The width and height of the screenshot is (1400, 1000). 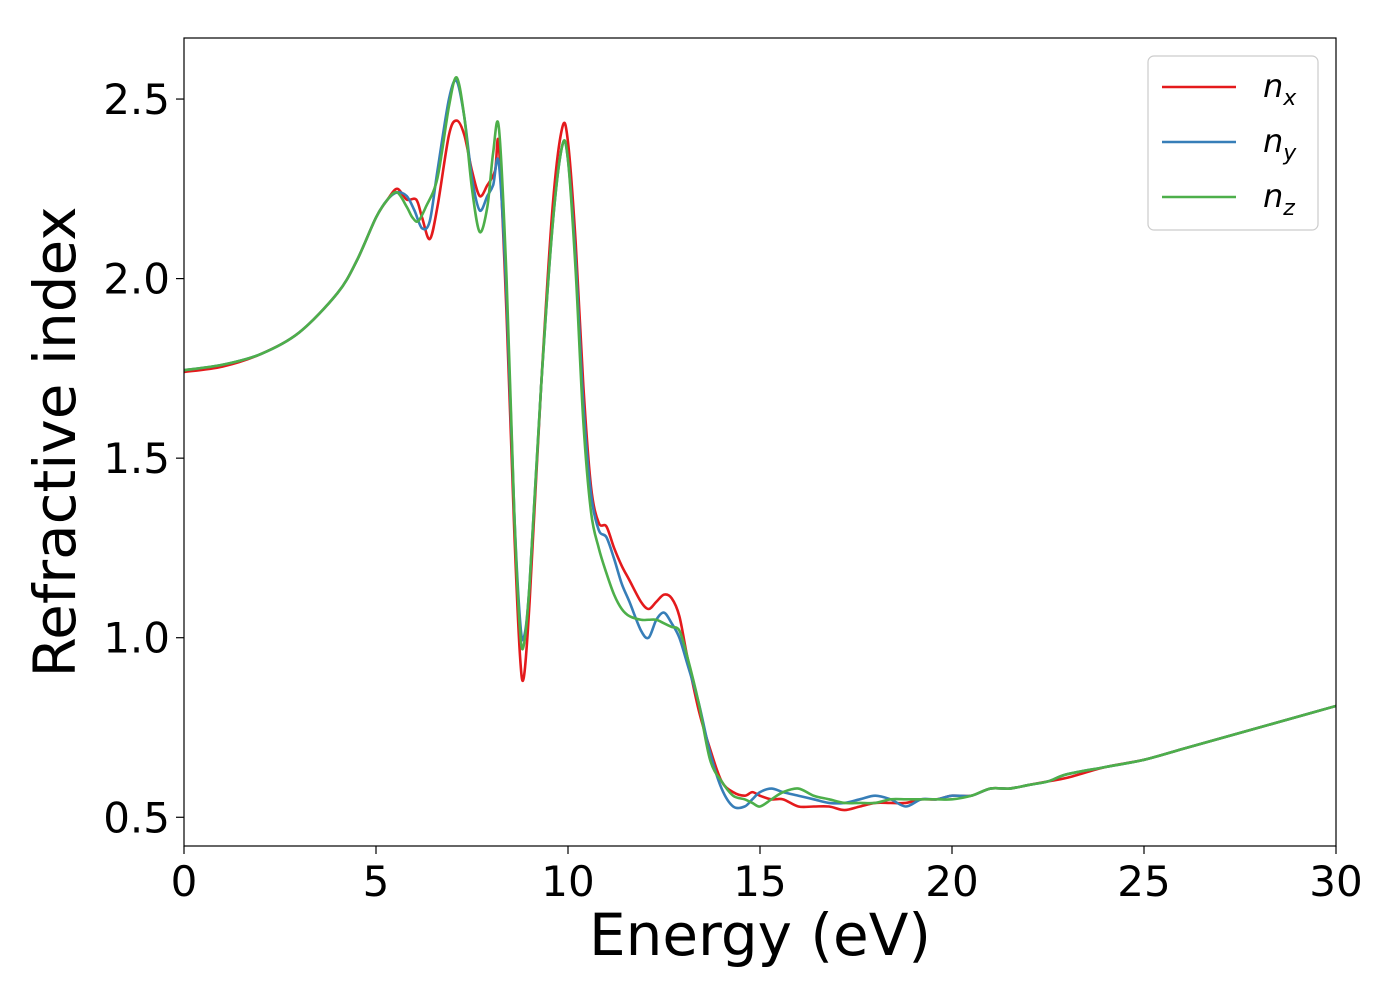 I want to click on x-axis-ticks: 0 5 10 15 20 25 30, so click(x=767, y=876).